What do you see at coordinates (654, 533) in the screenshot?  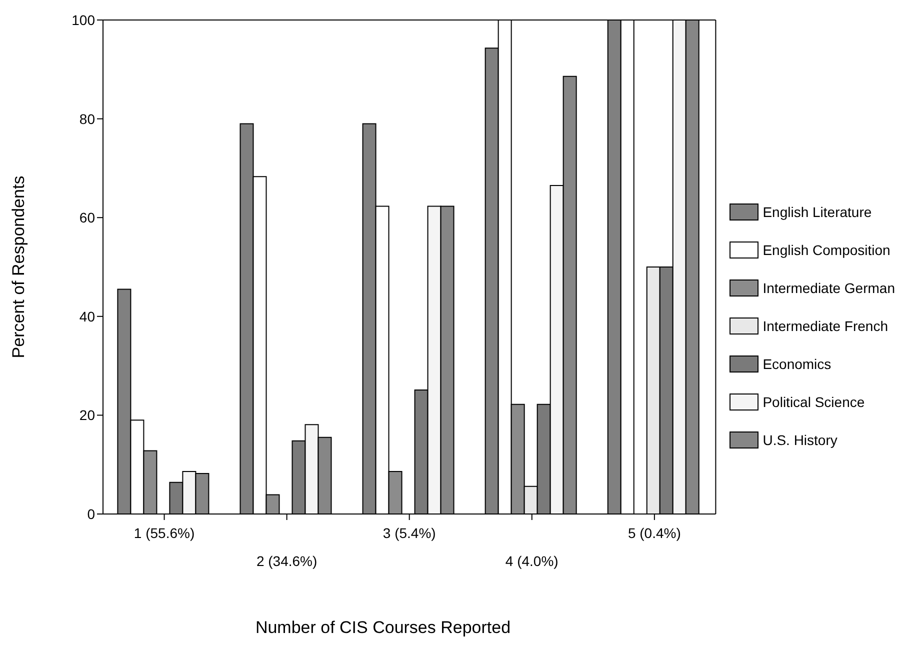 I see `x-tick-label: 5 (0.4%)` at bounding box center [654, 533].